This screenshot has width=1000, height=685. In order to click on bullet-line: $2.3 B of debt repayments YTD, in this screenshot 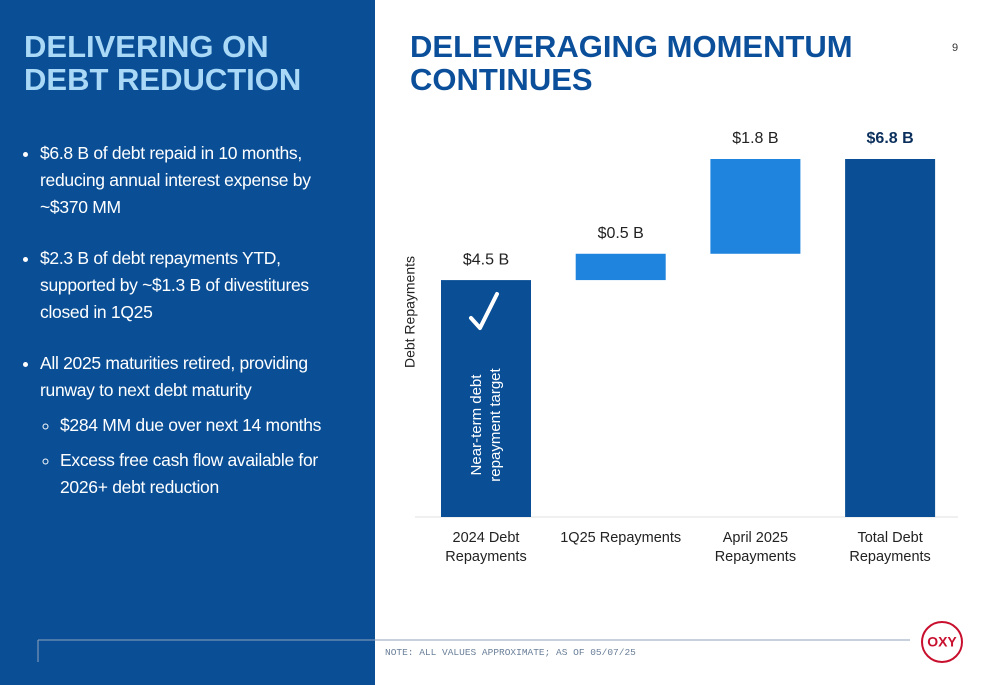, I will do `click(160, 258)`.